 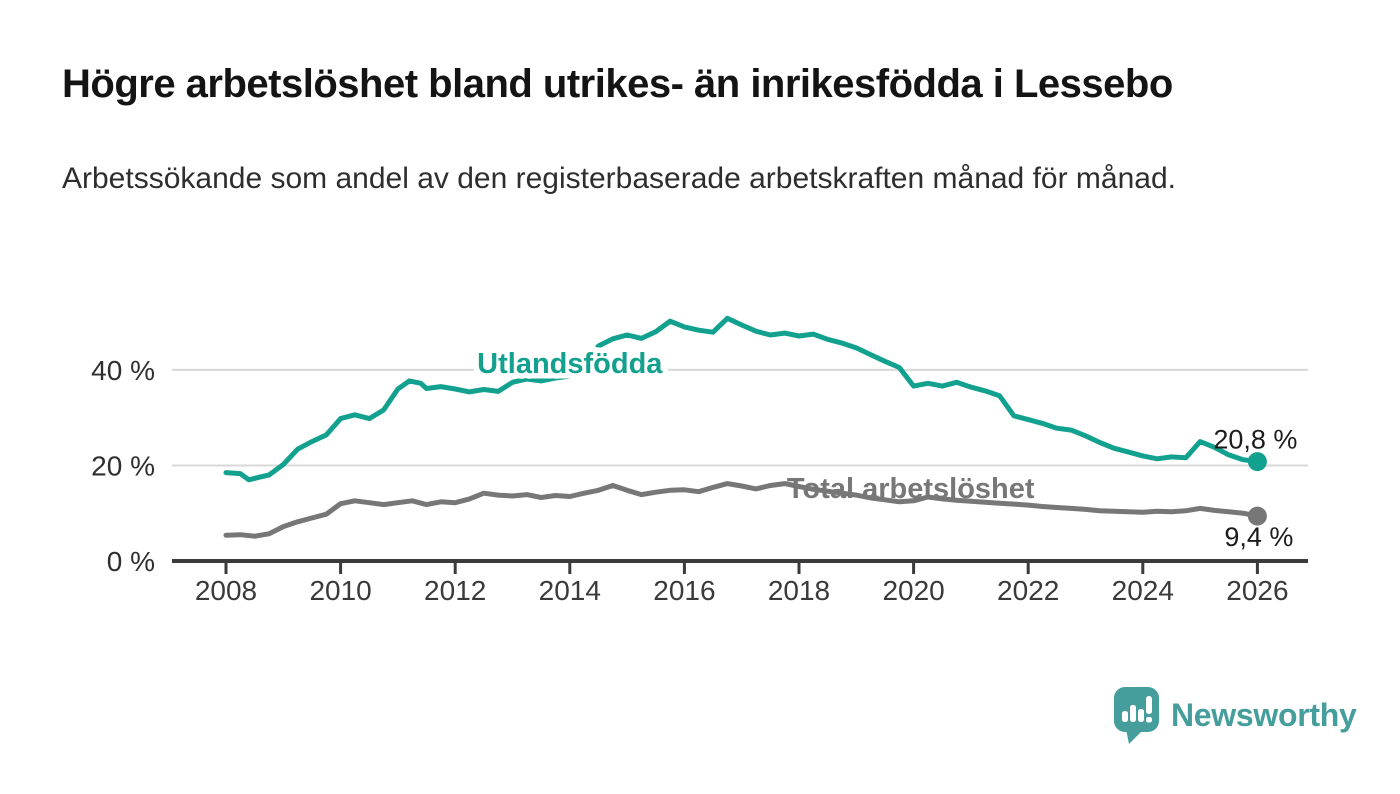 I want to click on newsworthy-logo: Newsworthy, so click(x=1235, y=715).